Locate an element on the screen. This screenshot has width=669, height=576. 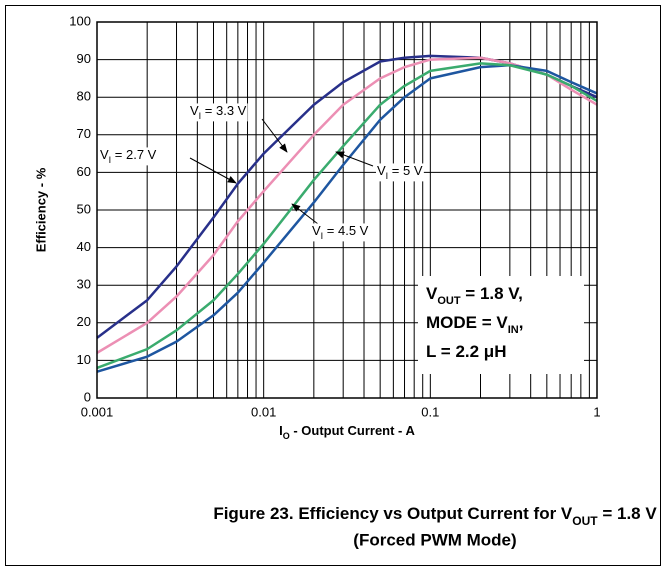
x-tick-label: 1 is located at coordinates (596, 411).